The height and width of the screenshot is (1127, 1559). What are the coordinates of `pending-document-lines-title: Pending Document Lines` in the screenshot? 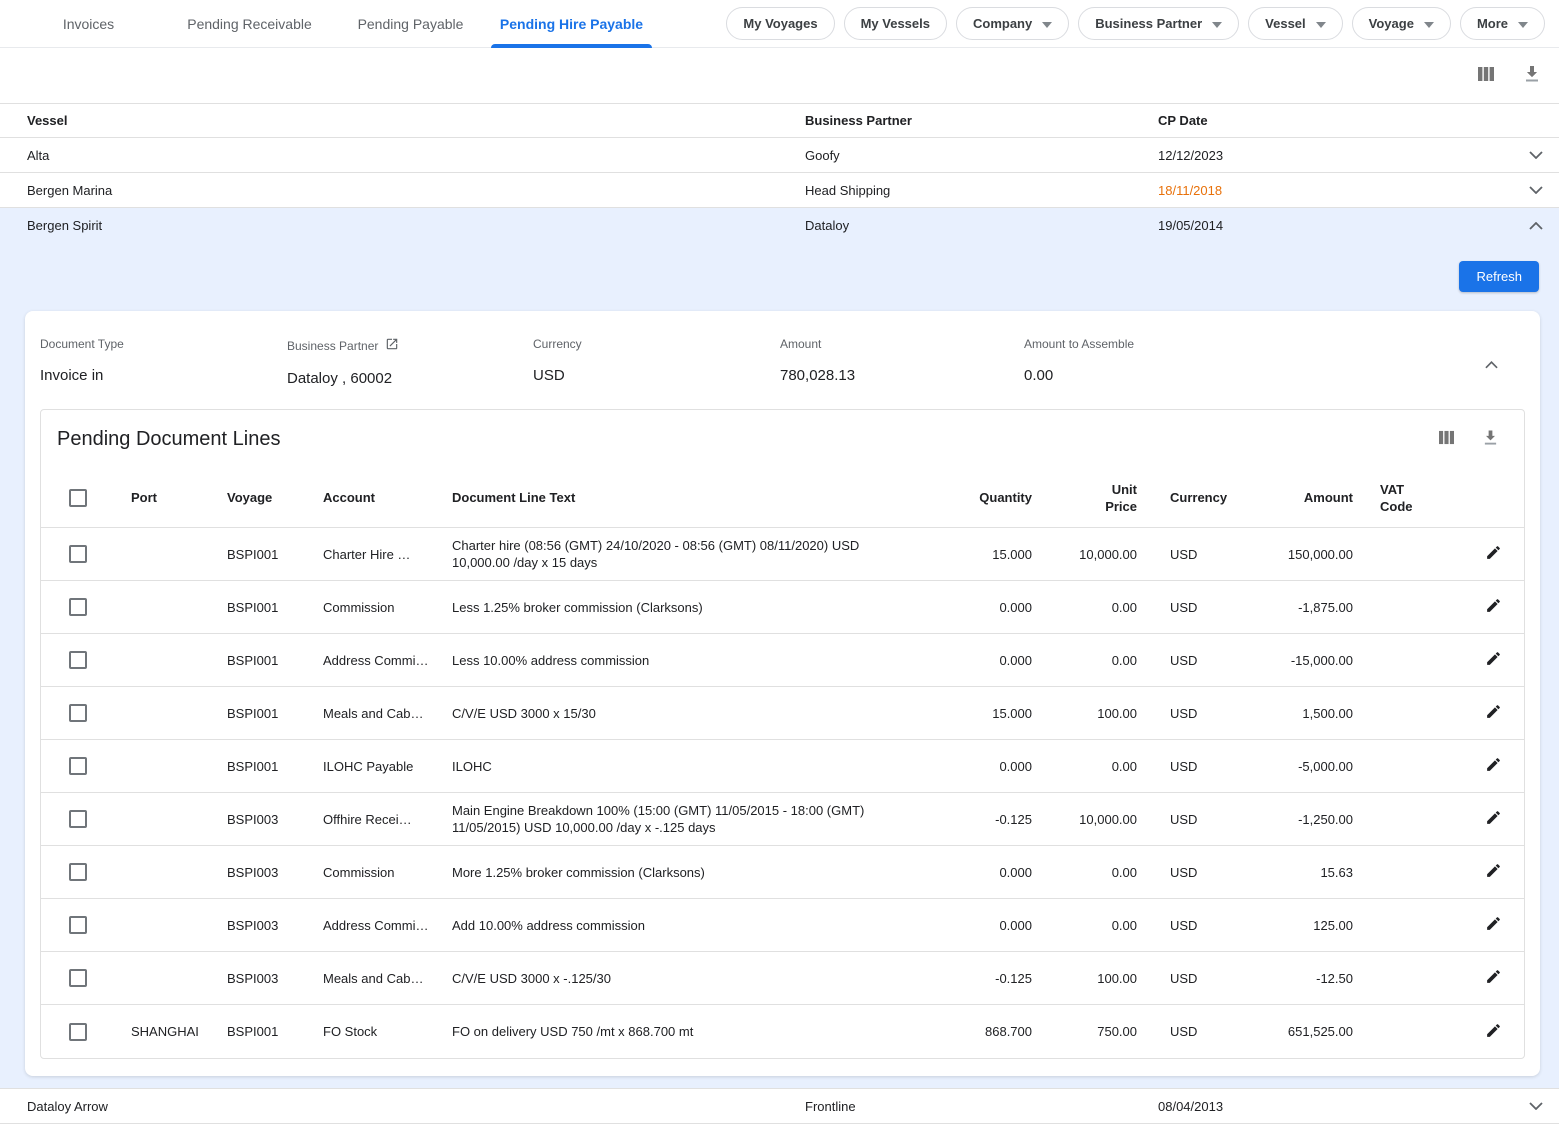 It's located at (169, 438).